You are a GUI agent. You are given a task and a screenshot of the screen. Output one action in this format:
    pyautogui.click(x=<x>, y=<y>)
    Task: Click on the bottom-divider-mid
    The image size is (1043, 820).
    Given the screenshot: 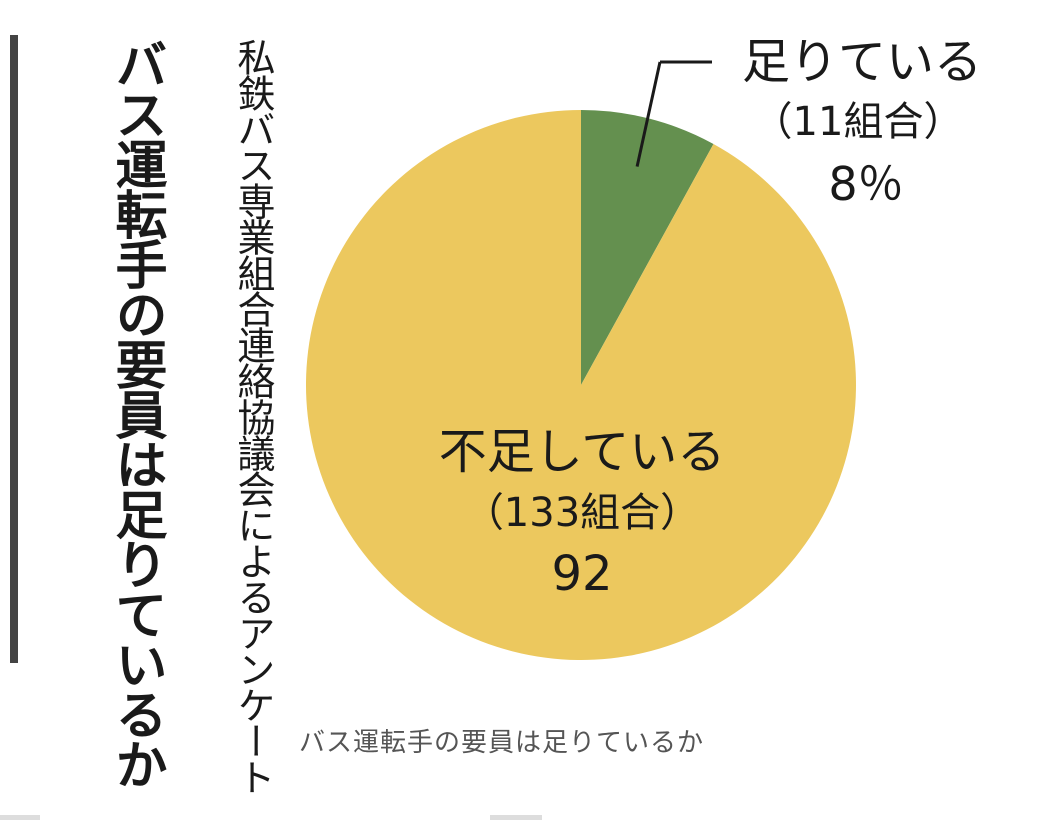 What is the action you would take?
    pyautogui.click(x=516, y=817)
    